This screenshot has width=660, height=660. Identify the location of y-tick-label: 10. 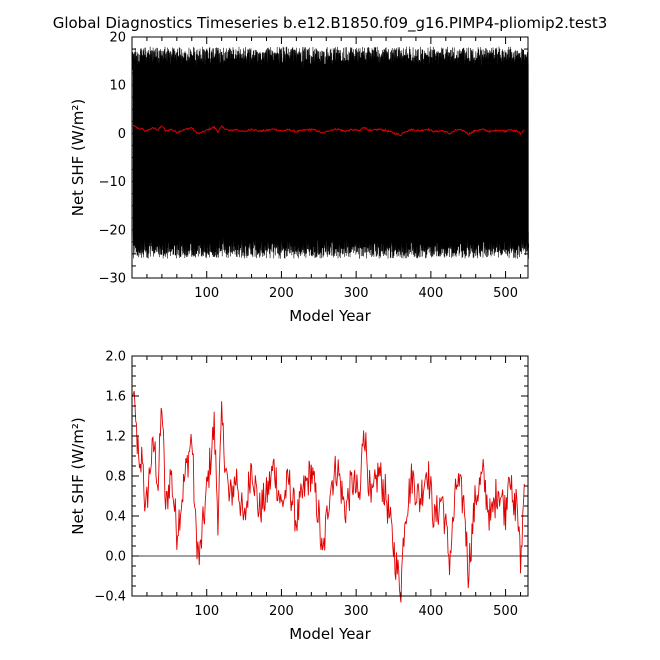
(117, 86).